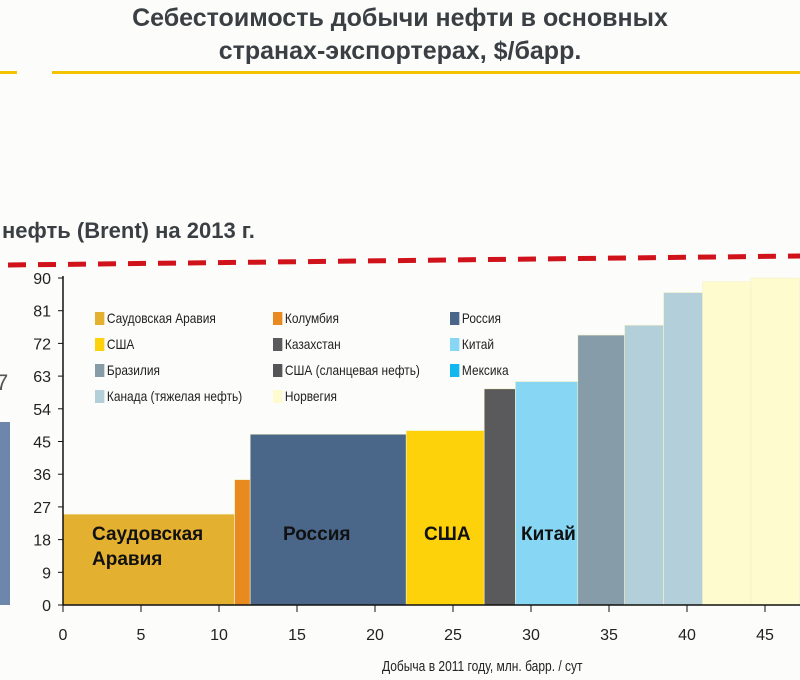 The height and width of the screenshot is (680, 800). I want to click on x-tick-label: 30, so click(531, 635).